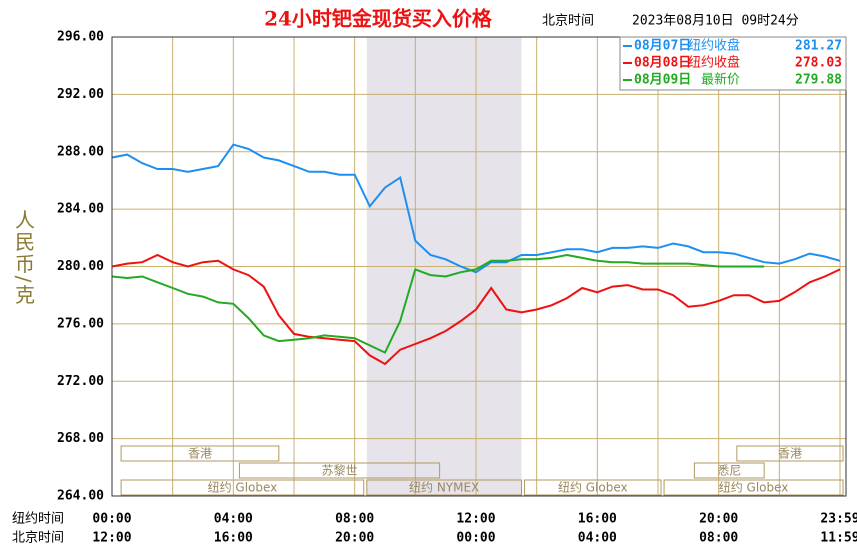 The width and height of the screenshot is (857, 546). I want to click on y-tick-label: 288.00, so click(80, 151).